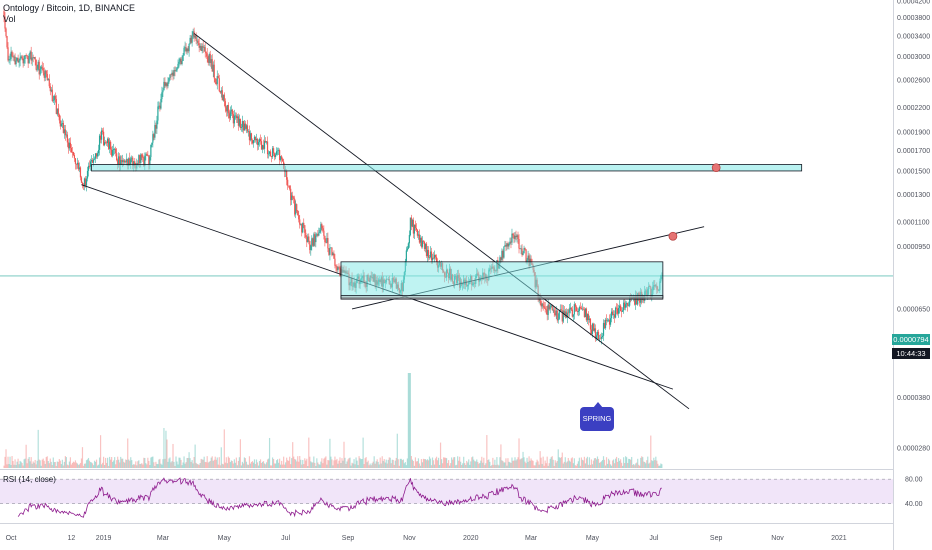 The height and width of the screenshot is (550, 932). I want to click on price-tick-label: 0.0001900, so click(913, 132).